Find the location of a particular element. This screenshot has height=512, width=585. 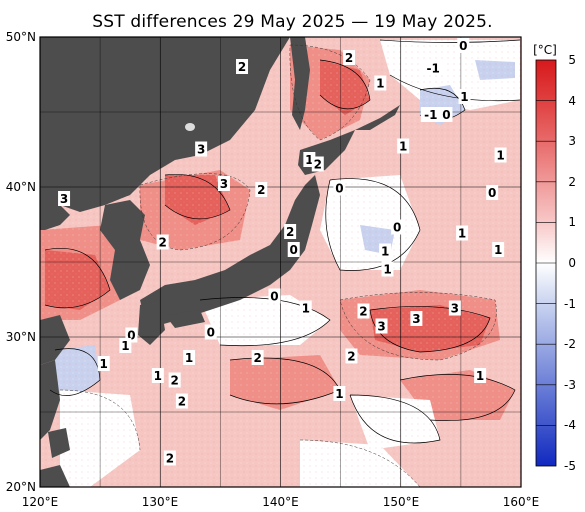

colorbar-label: -3 is located at coordinates (570, 385).